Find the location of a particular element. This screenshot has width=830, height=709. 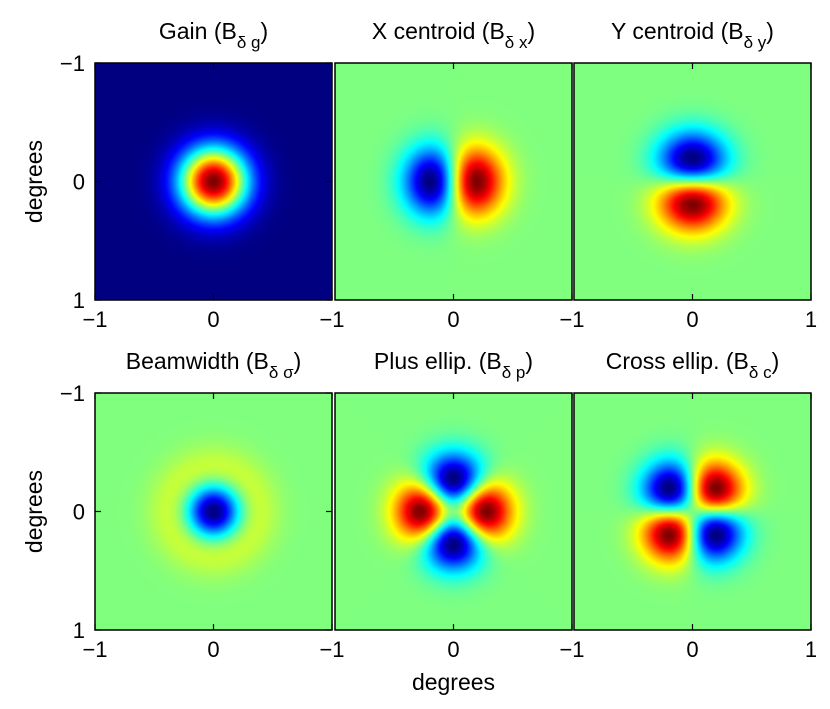

subplot-5: Plus ellip. (Bδ p) 0 −1 degrees is located at coordinates (459, 521).